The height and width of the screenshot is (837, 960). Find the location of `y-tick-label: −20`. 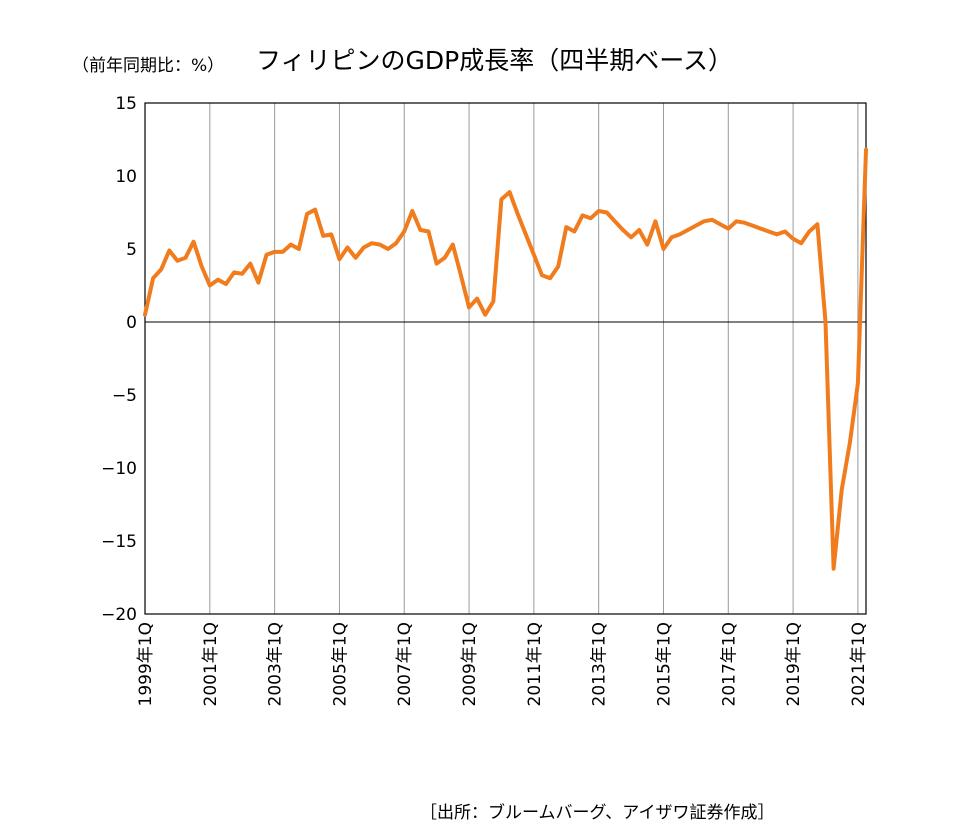

y-tick-label: −20 is located at coordinates (119, 615).